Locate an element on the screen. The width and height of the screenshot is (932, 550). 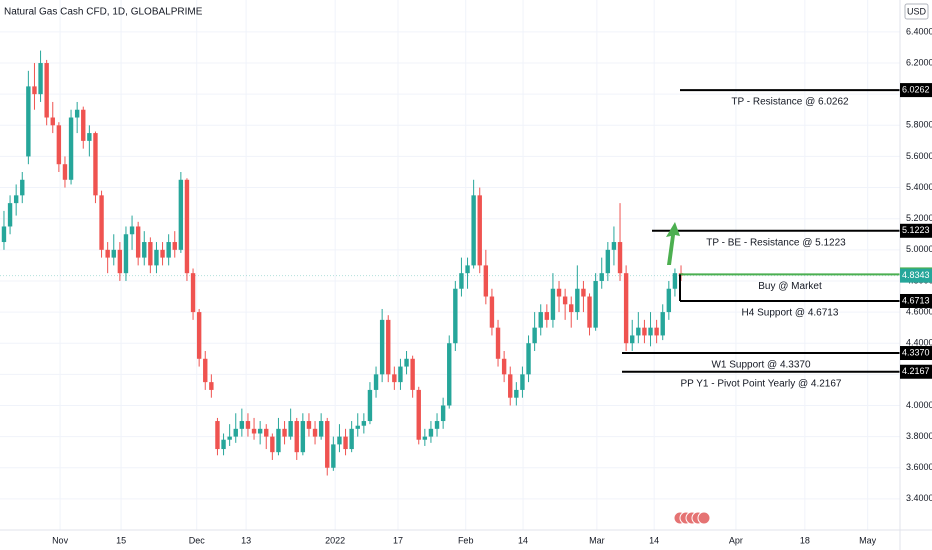
y-tick-label: 4.4000 is located at coordinates (919, 343).